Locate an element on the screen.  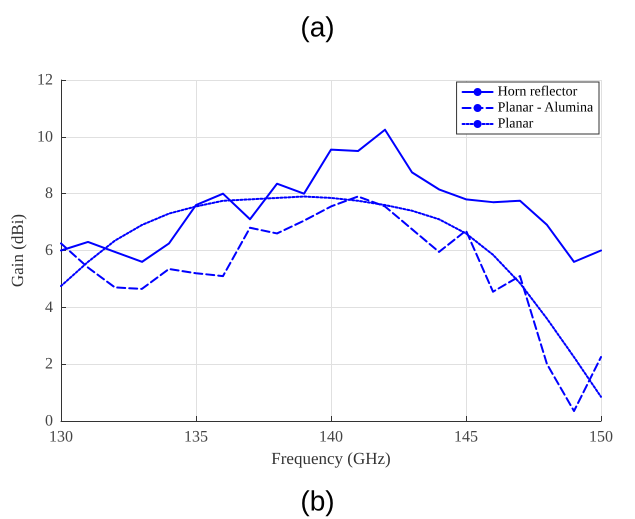
y-tick-label: 12 is located at coordinates (45, 80).